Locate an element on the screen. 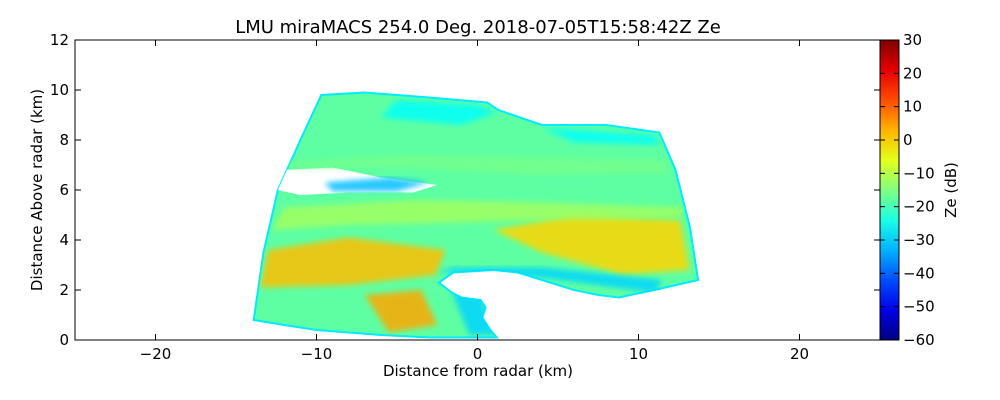  colorbar-tick-label: −60 is located at coordinates (919, 340).